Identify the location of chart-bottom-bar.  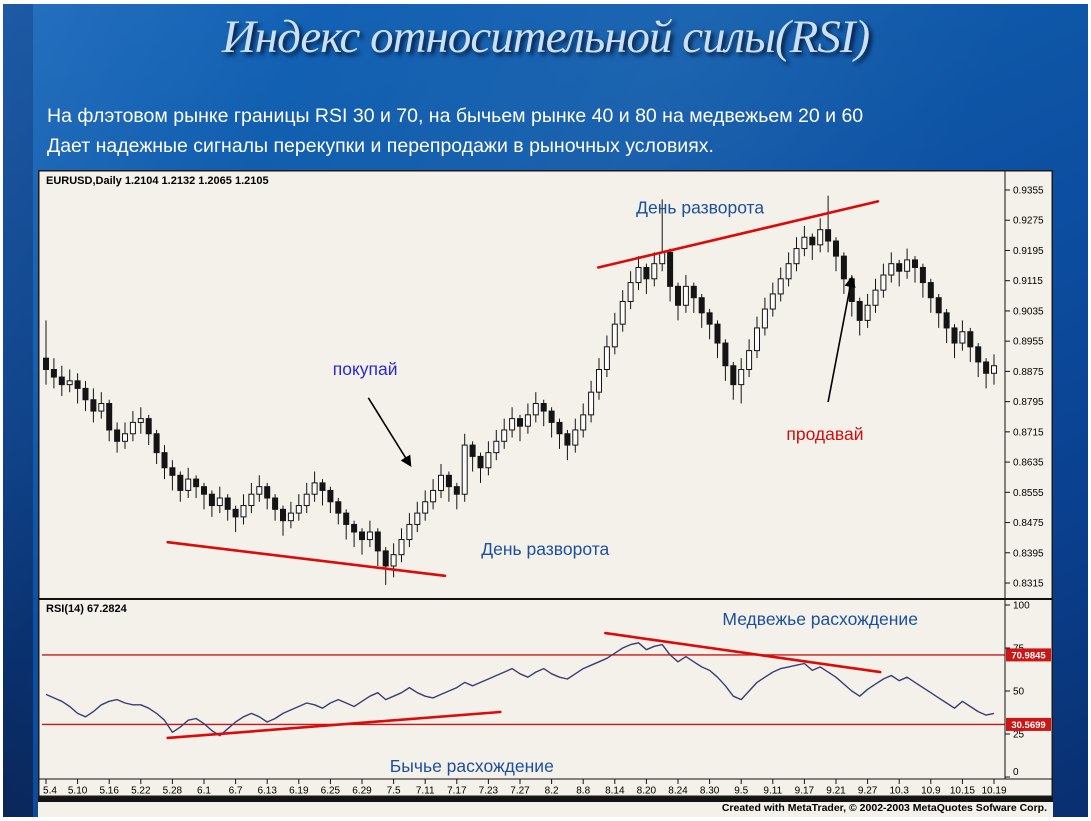
(545, 799).